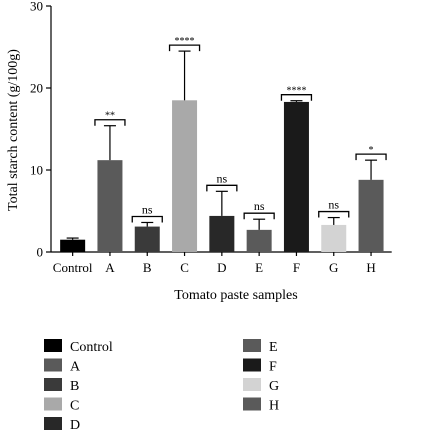 This screenshot has height=430, width=423. I want to click on x-tick-label: E, so click(259, 267).